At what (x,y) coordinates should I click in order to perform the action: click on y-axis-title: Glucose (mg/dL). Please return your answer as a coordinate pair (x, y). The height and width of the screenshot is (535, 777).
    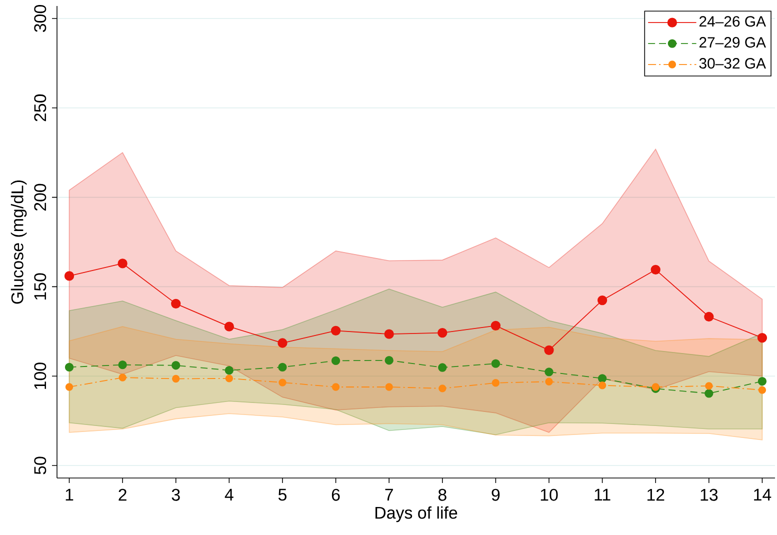
    Looking at the image, I should click on (18, 242).